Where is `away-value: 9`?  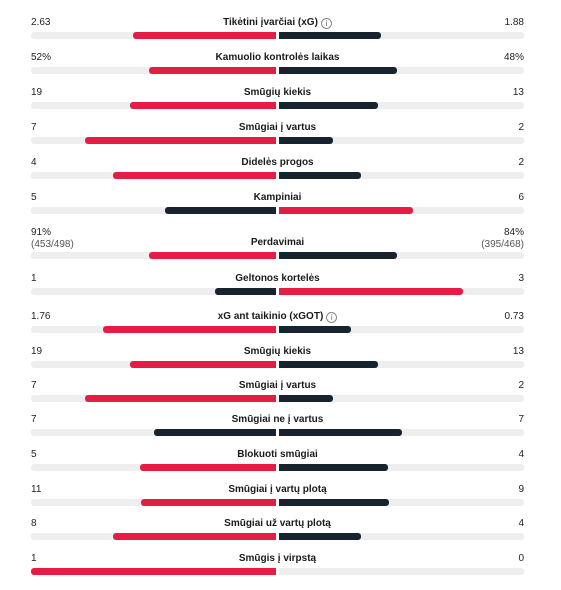
away-value: 9 is located at coordinates (521, 489).